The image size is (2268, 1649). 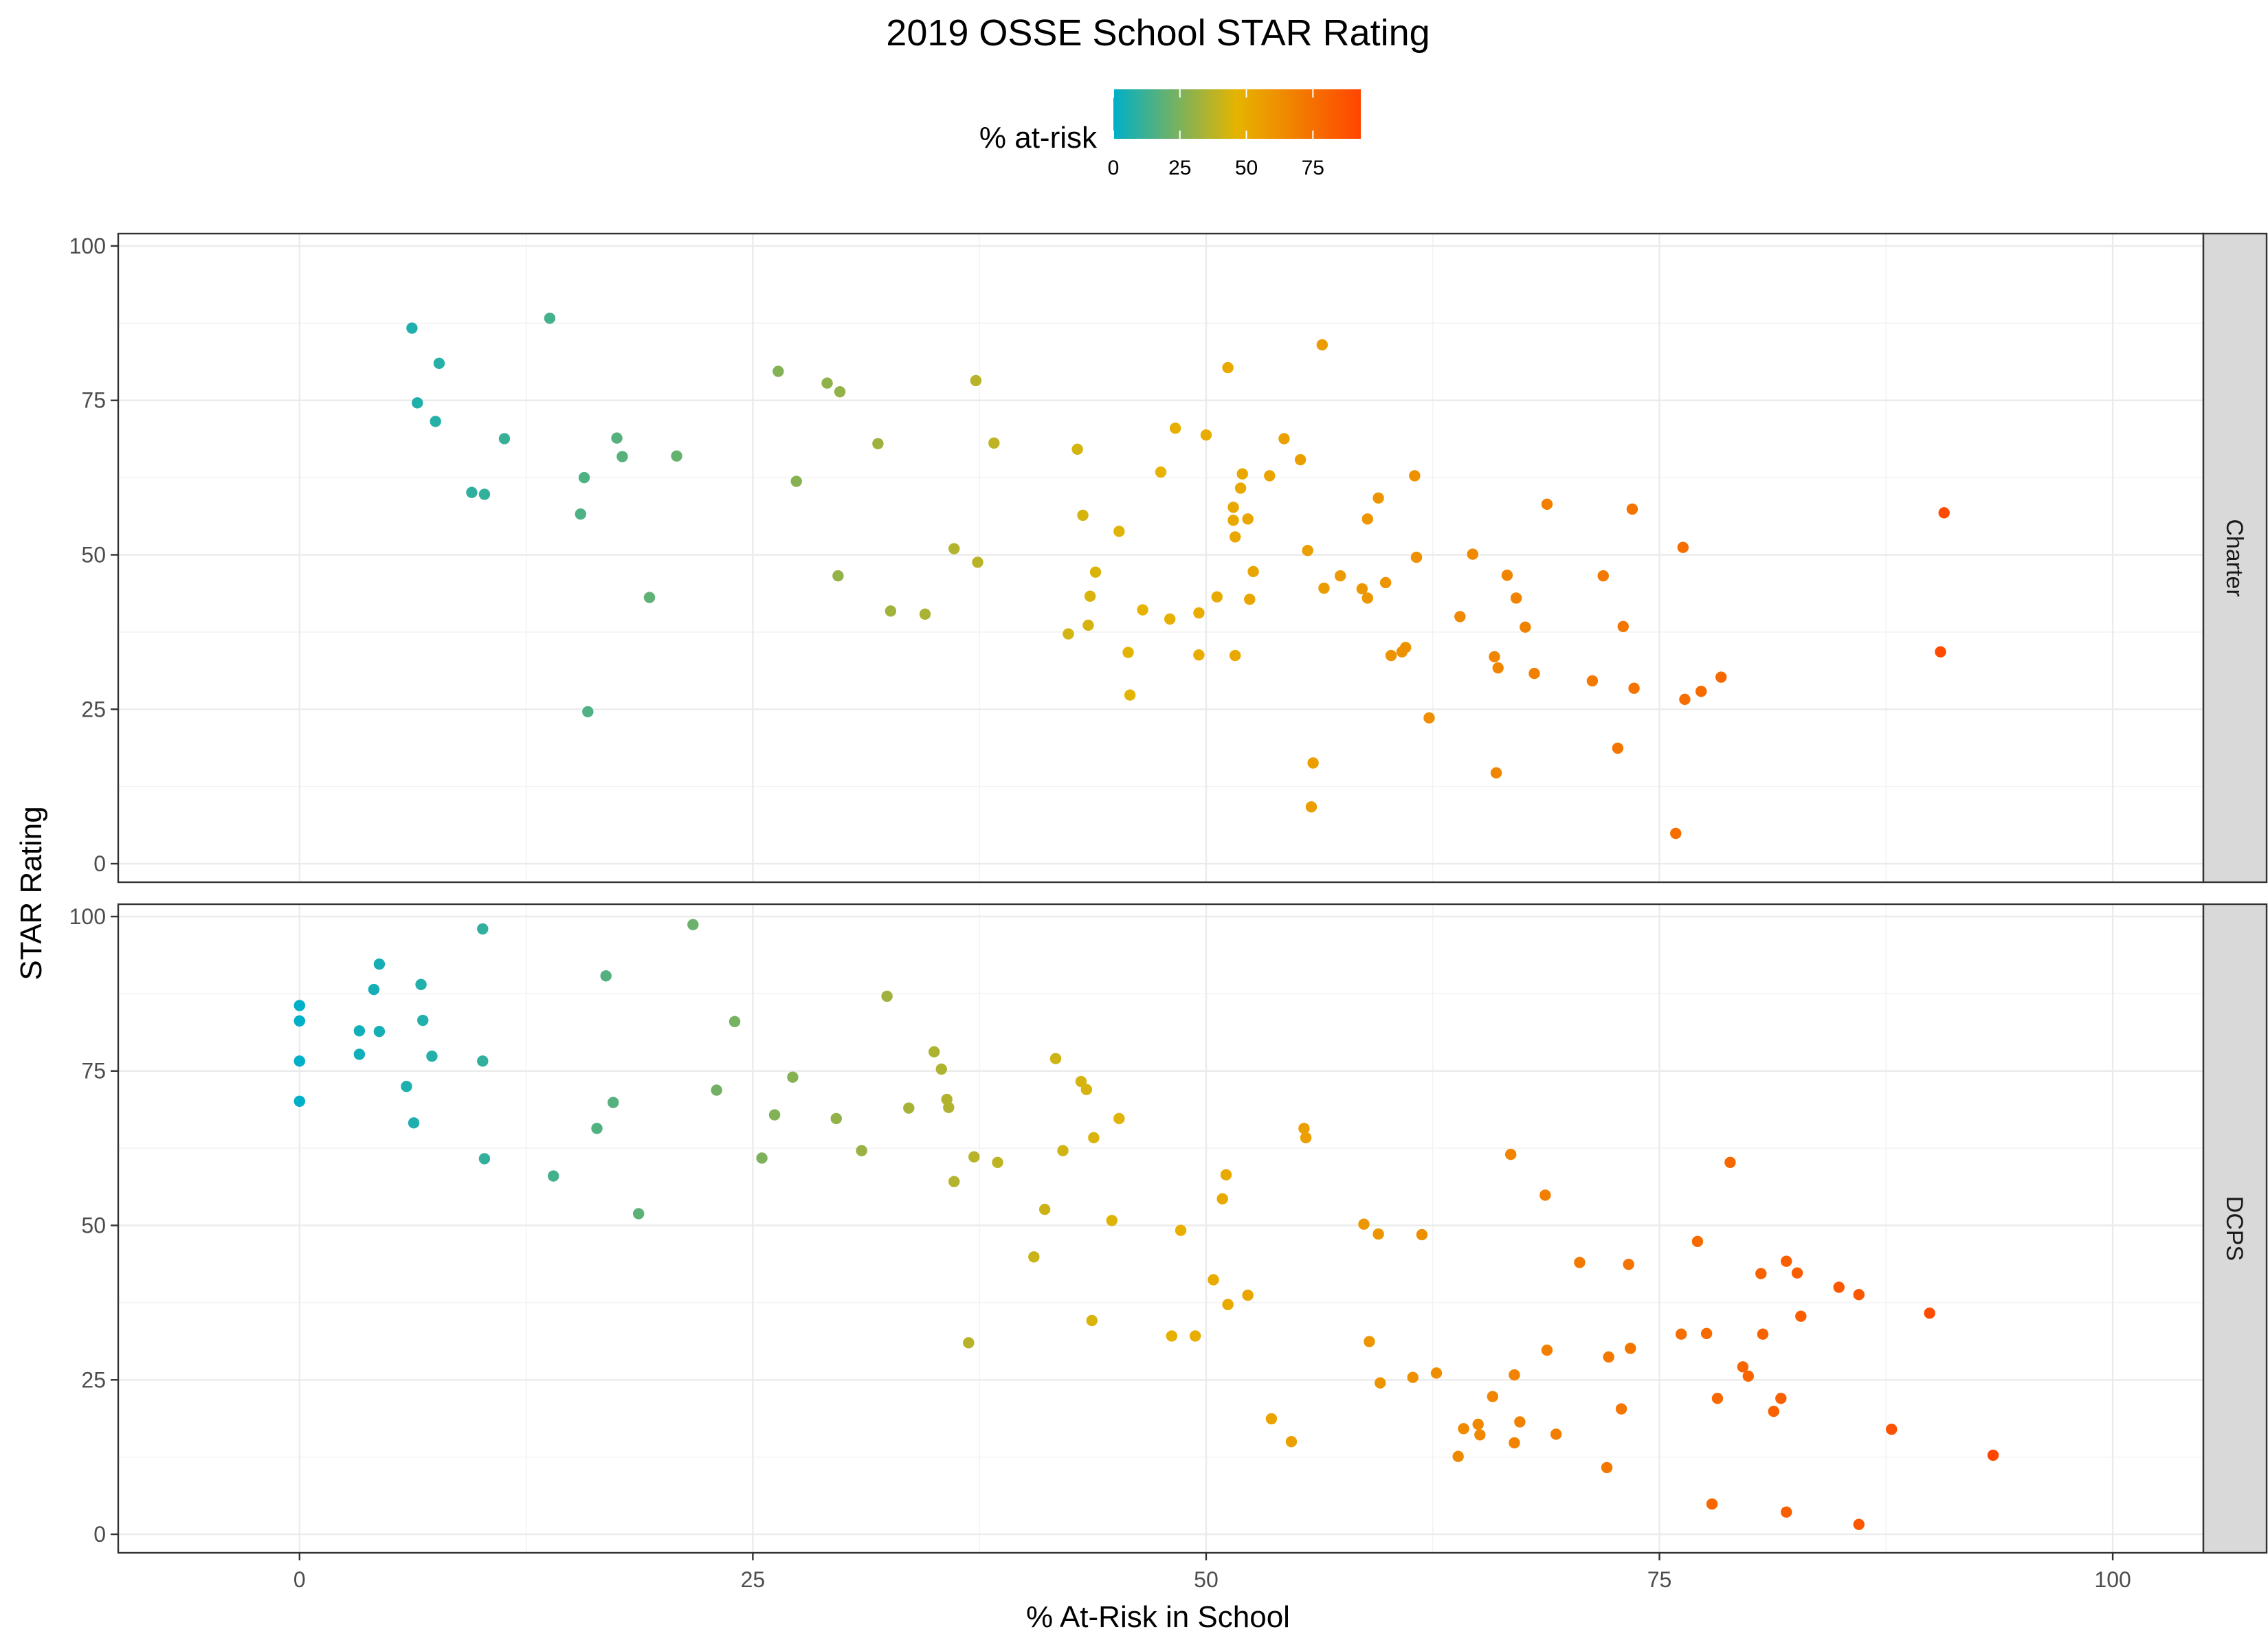 What do you see at coordinates (299, 1579) in the screenshot?
I see `x-tick-label: 0` at bounding box center [299, 1579].